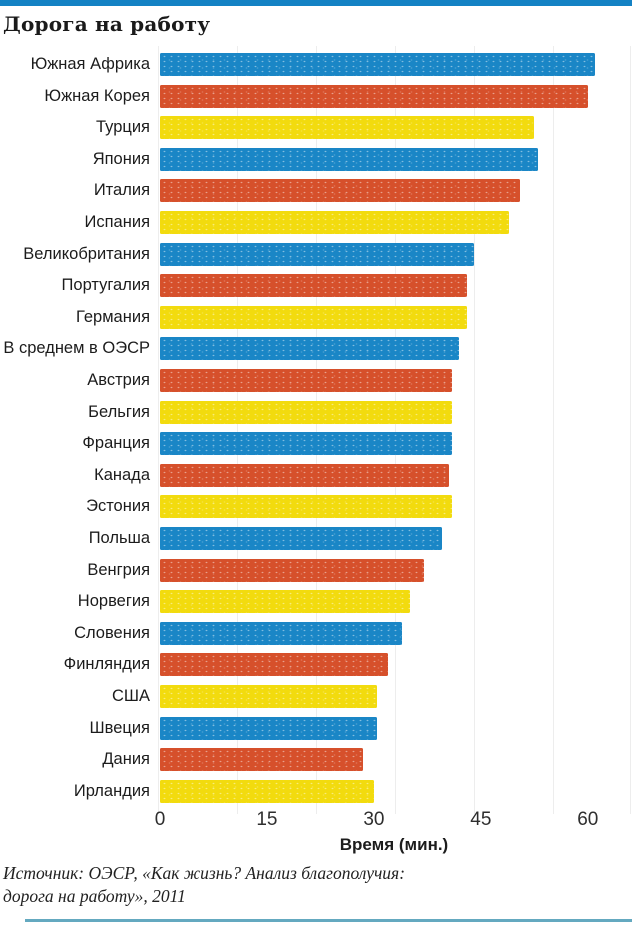  What do you see at coordinates (118, 506) in the screenshot?
I see `category-label: Эстония` at bounding box center [118, 506].